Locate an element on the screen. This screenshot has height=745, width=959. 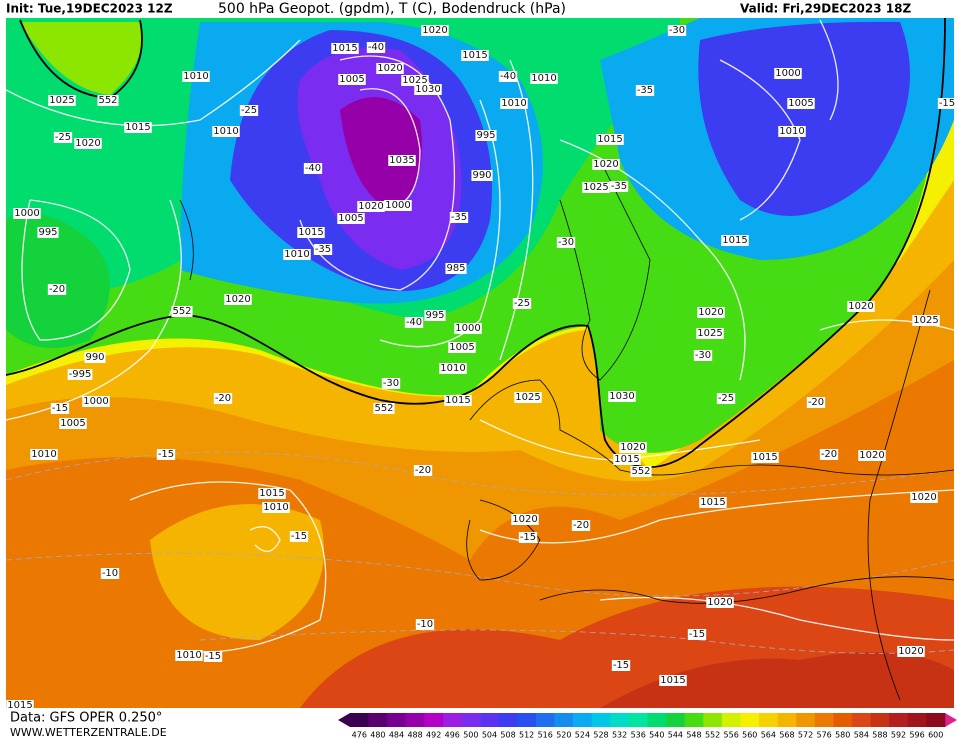
colorbar-label: 568 is located at coordinates (786, 735).